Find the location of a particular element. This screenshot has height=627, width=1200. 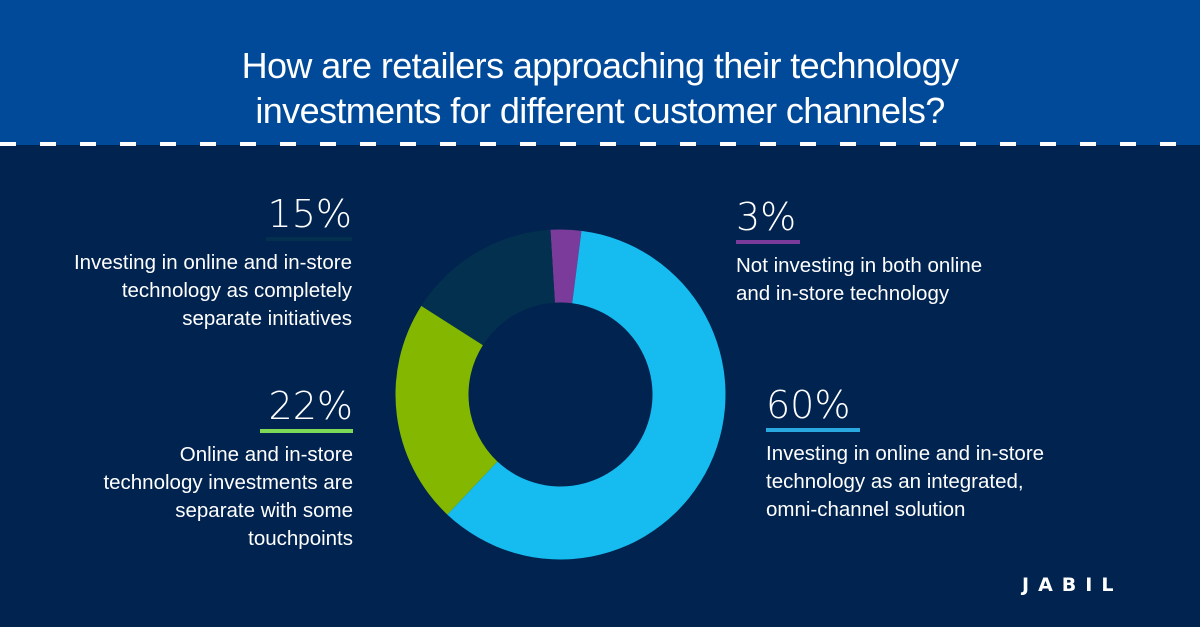

dashed-divider is located at coordinates (600, 144).